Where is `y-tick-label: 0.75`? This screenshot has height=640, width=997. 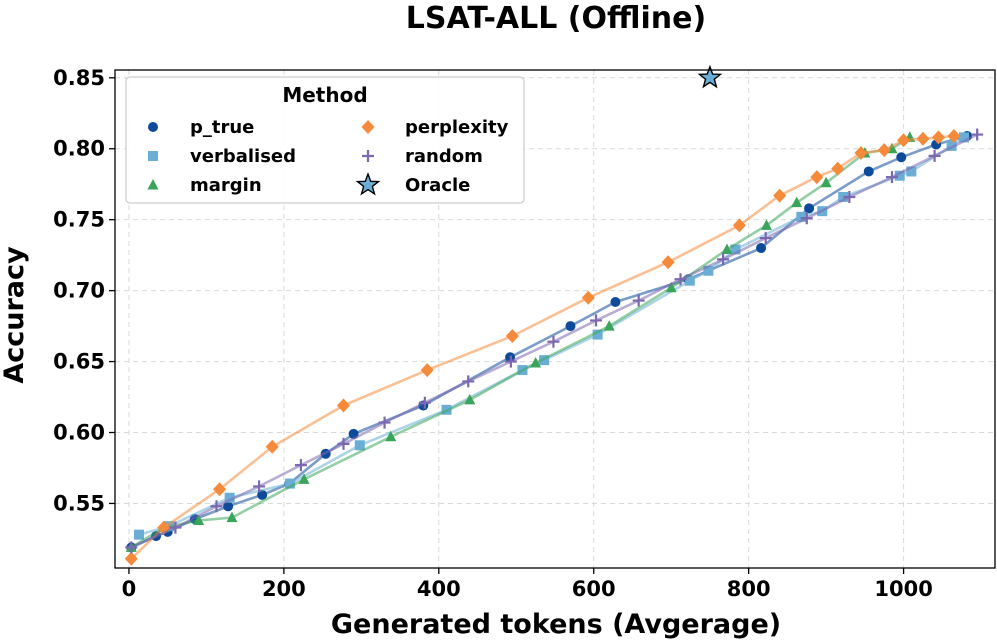
y-tick-label: 0.75 is located at coordinates (79, 220).